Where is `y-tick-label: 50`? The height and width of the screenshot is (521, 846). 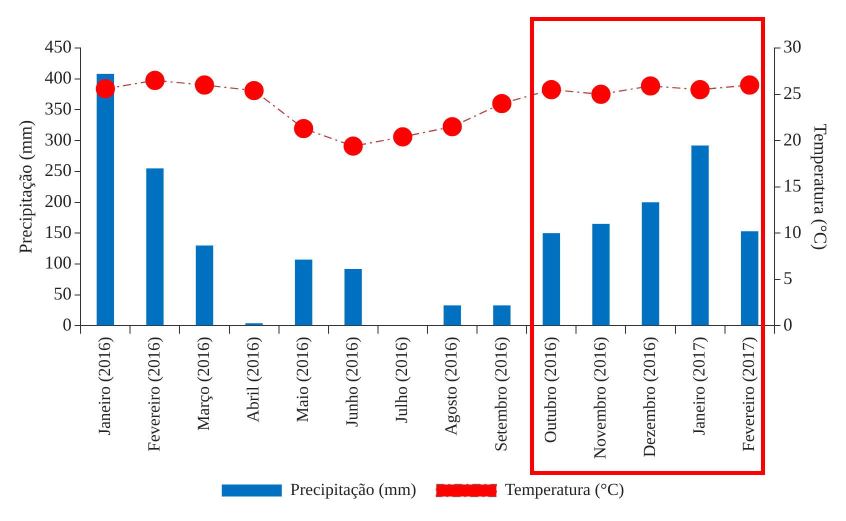
y-tick-label: 50 is located at coordinates (63, 294).